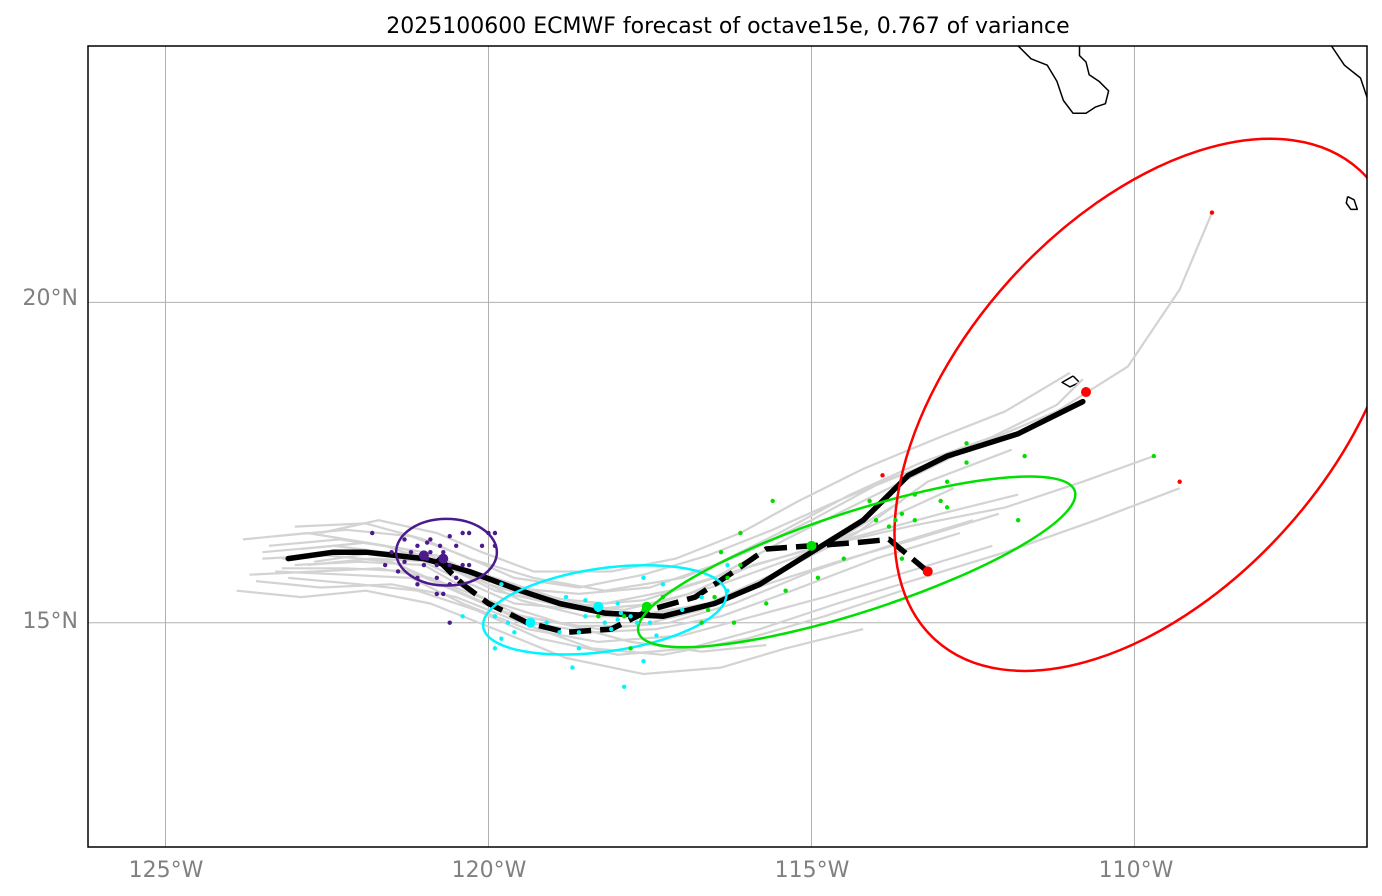  What do you see at coordinates (1063, 80) in the screenshot?
I see `baja-california-coastline` at bounding box center [1063, 80].